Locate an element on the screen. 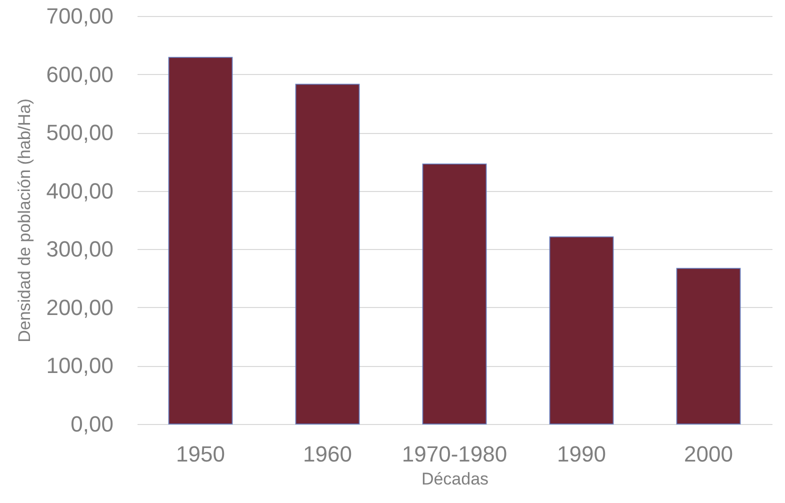 This screenshot has width=785, height=503. y-tick-label: 0,00 is located at coordinates (92, 424).